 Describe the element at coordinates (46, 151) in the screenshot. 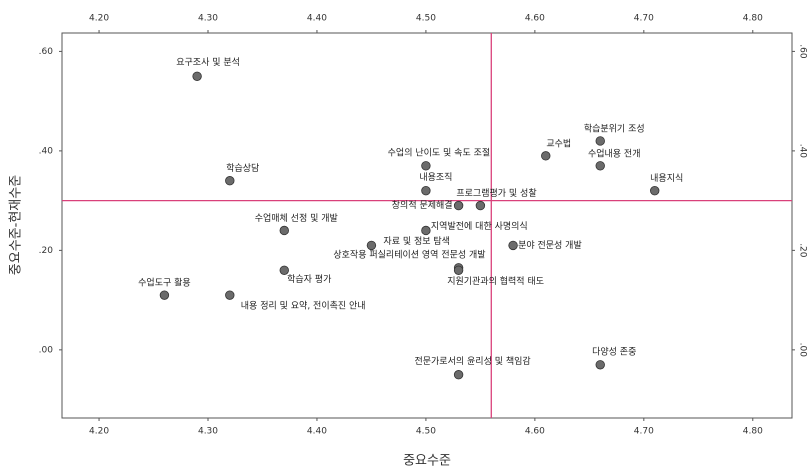

I see `y-tick-label: .40` at that location.